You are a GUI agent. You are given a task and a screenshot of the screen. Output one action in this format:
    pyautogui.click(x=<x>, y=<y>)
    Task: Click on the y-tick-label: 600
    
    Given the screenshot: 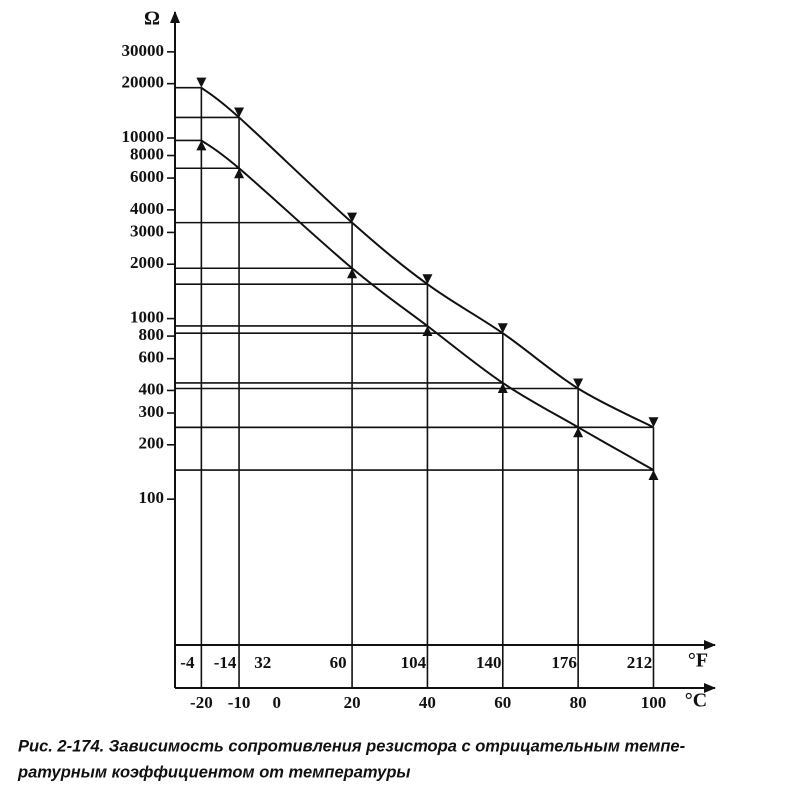 What is the action you would take?
    pyautogui.click(x=152, y=357)
    